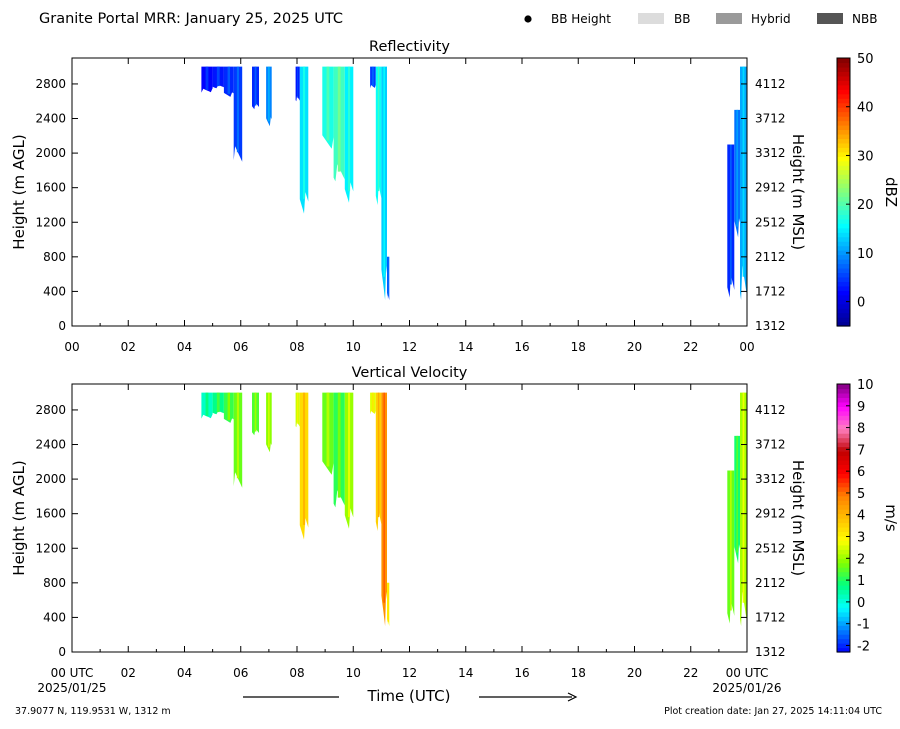 The image size is (900, 729). Describe the element at coordinates (798, 518) in the screenshot. I see `y2-axis-label: Height (m MSL)` at that location.